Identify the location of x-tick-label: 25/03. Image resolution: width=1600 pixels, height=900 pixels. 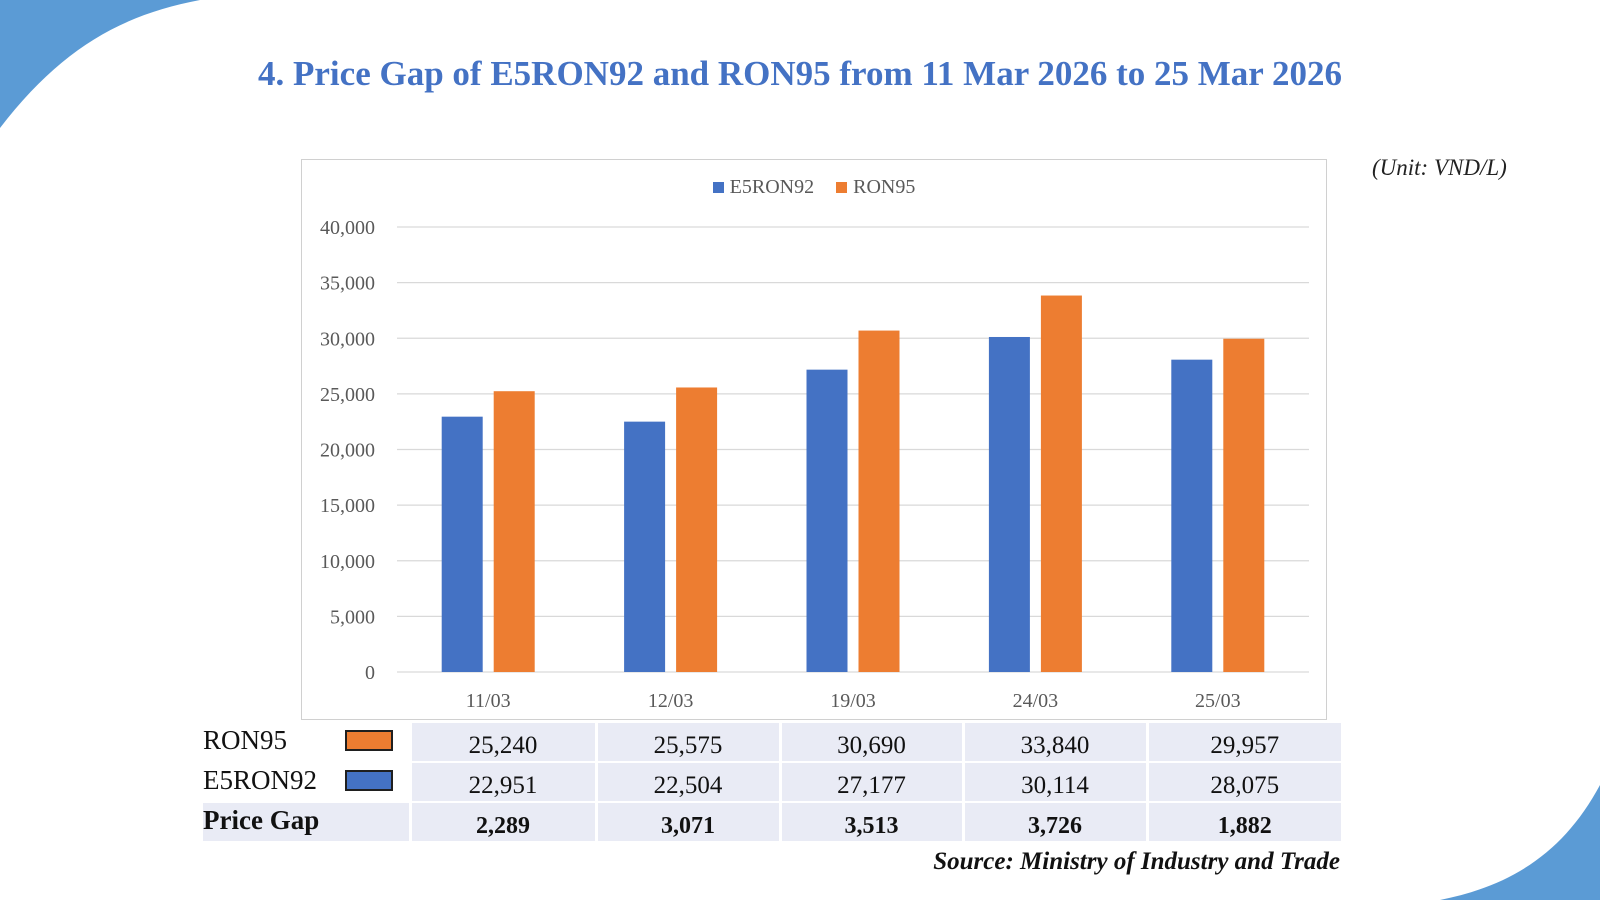
(1218, 701).